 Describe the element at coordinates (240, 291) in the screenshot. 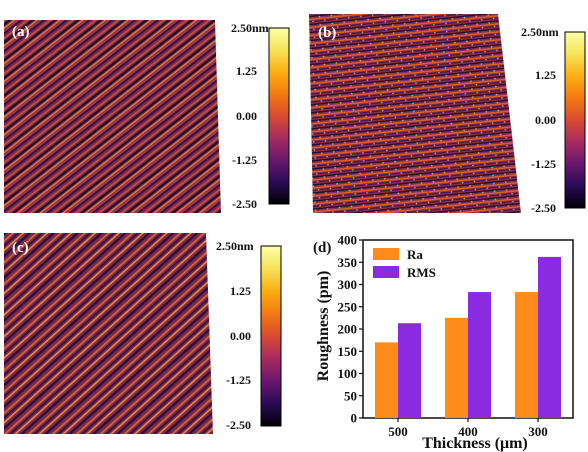

I see `colorbar-c-tick: 1.25` at that location.